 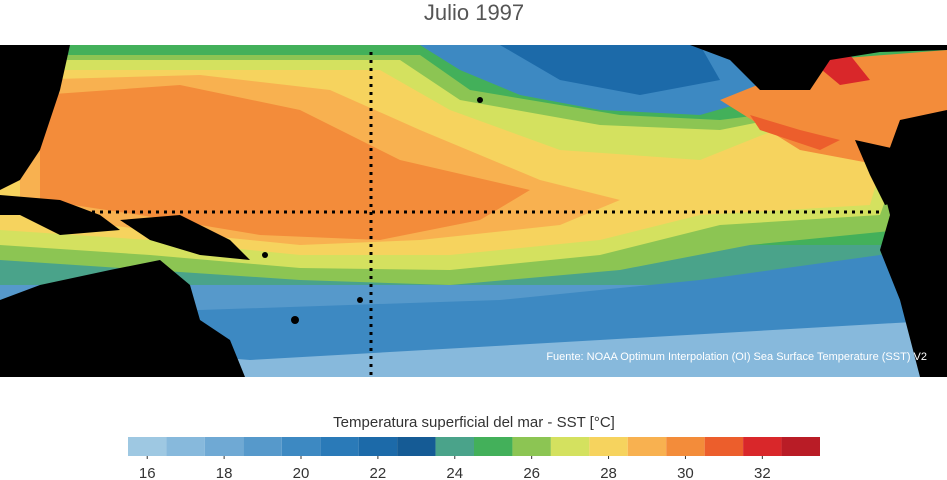 I want to click on colorbar-tick-label: 24, so click(x=454, y=472).